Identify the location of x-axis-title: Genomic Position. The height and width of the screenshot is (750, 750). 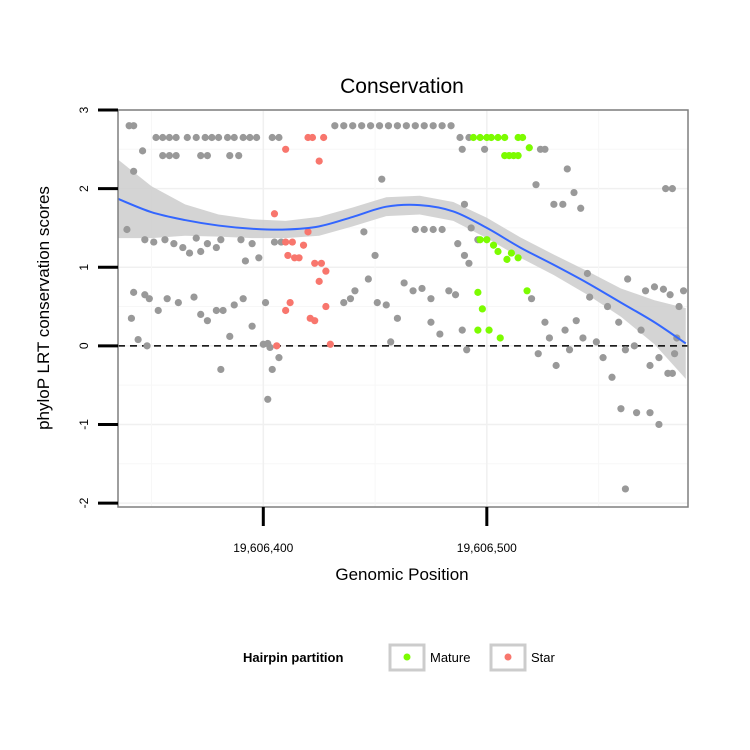
(401, 574).